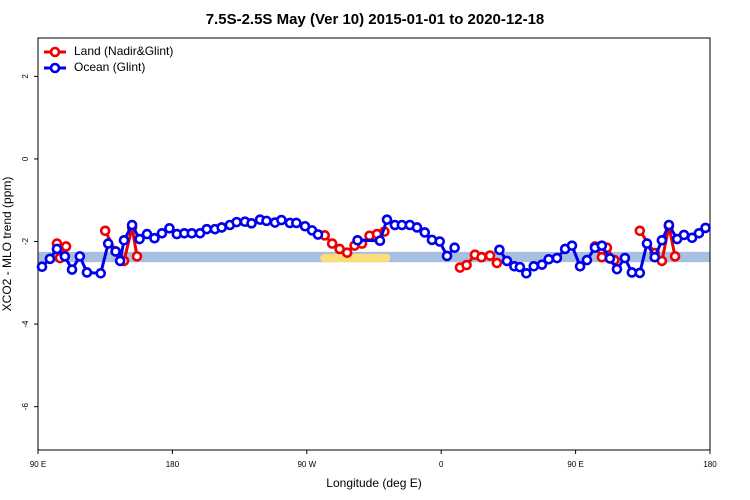  What do you see at coordinates (25, 76) in the screenshot?
I see `y-tick-label: 2` at bounding box center [25, 76].